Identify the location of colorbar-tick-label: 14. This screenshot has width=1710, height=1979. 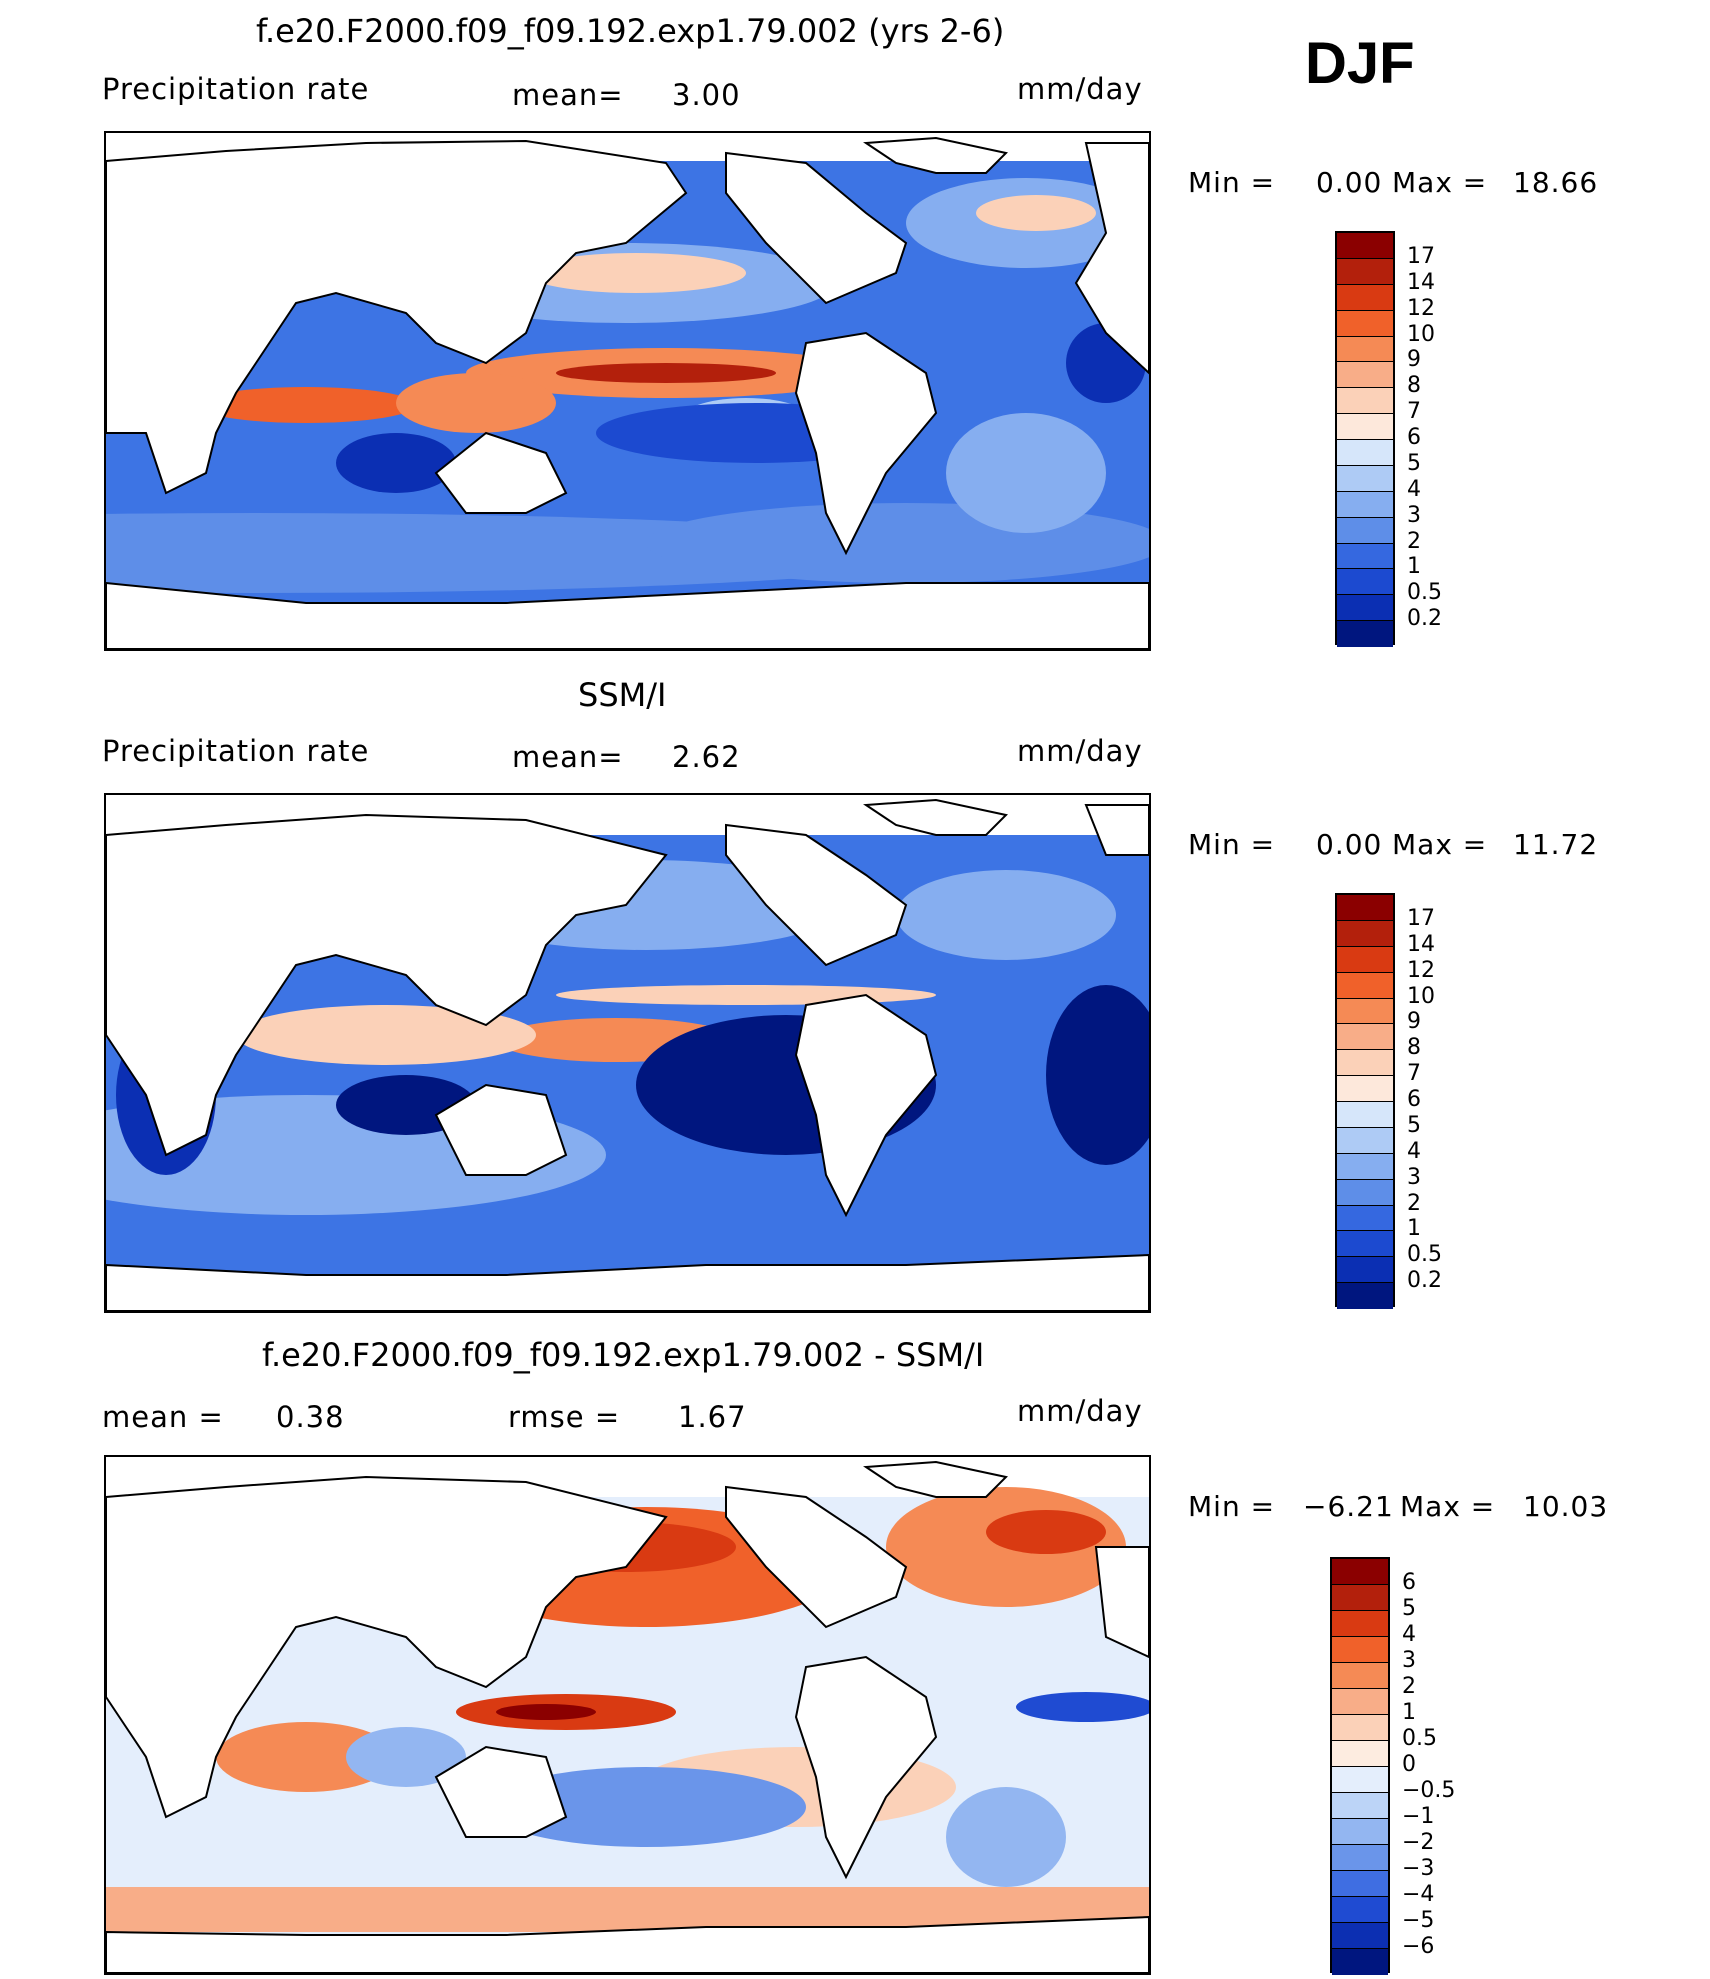
(1421, 944).